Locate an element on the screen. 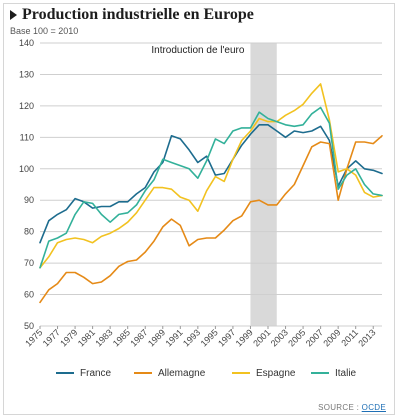 The width and height of the screenshot is (400, 420). y-tick-label: 140 is located at coordinates (26, 43).